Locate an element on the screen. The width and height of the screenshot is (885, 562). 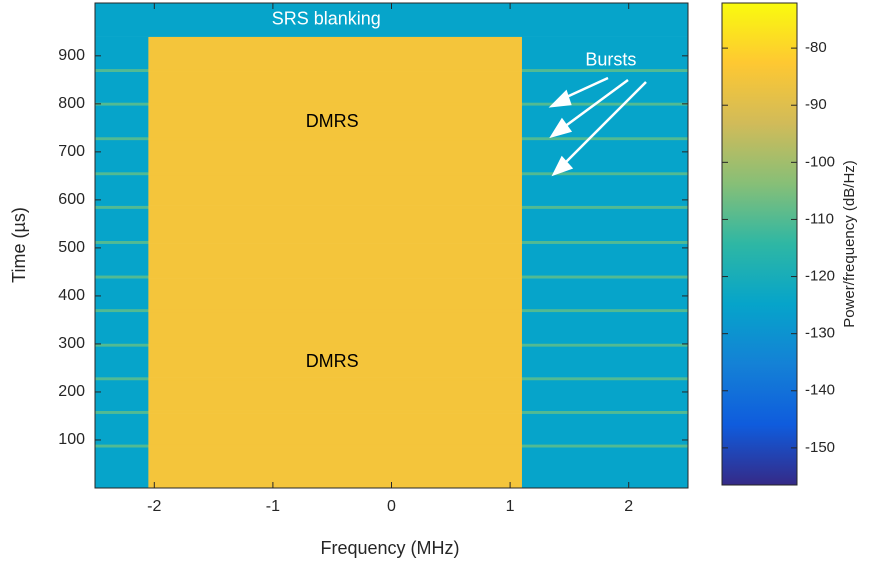
x-tick-label: 1 is located at coordinates (510, 506).